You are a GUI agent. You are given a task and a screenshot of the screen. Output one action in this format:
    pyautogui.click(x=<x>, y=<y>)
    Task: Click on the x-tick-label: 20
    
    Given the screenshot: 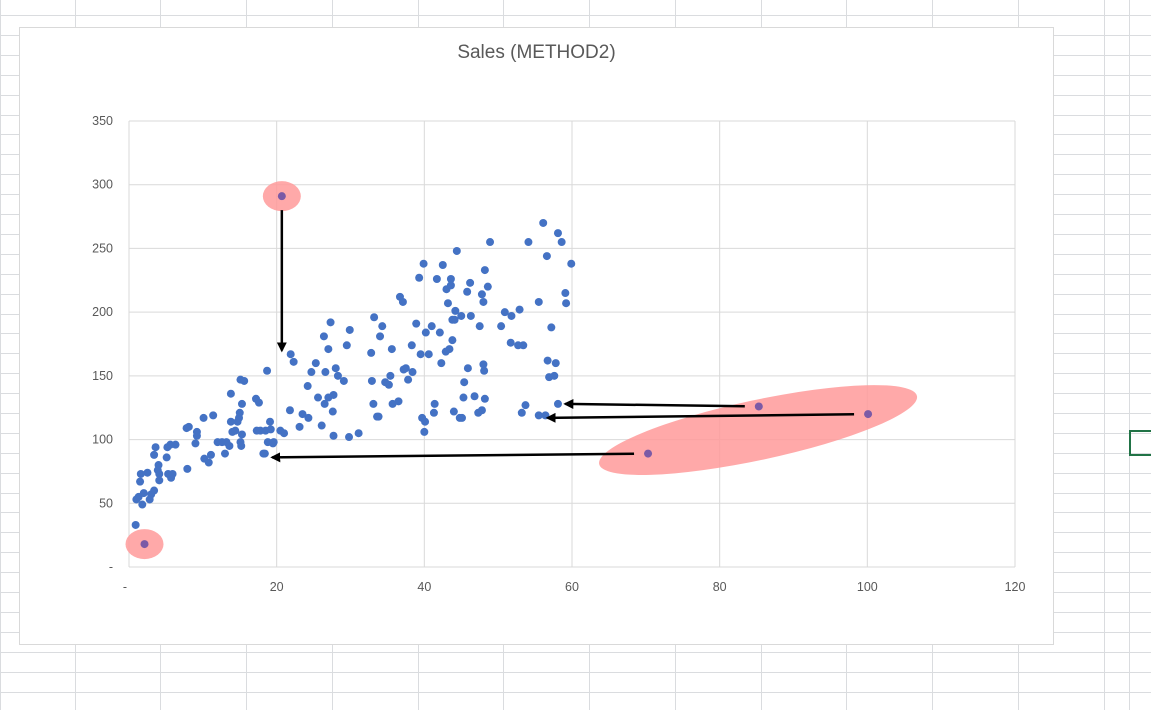 What is the action you would take?
    pyautogui.click(x=277, y=587)
    